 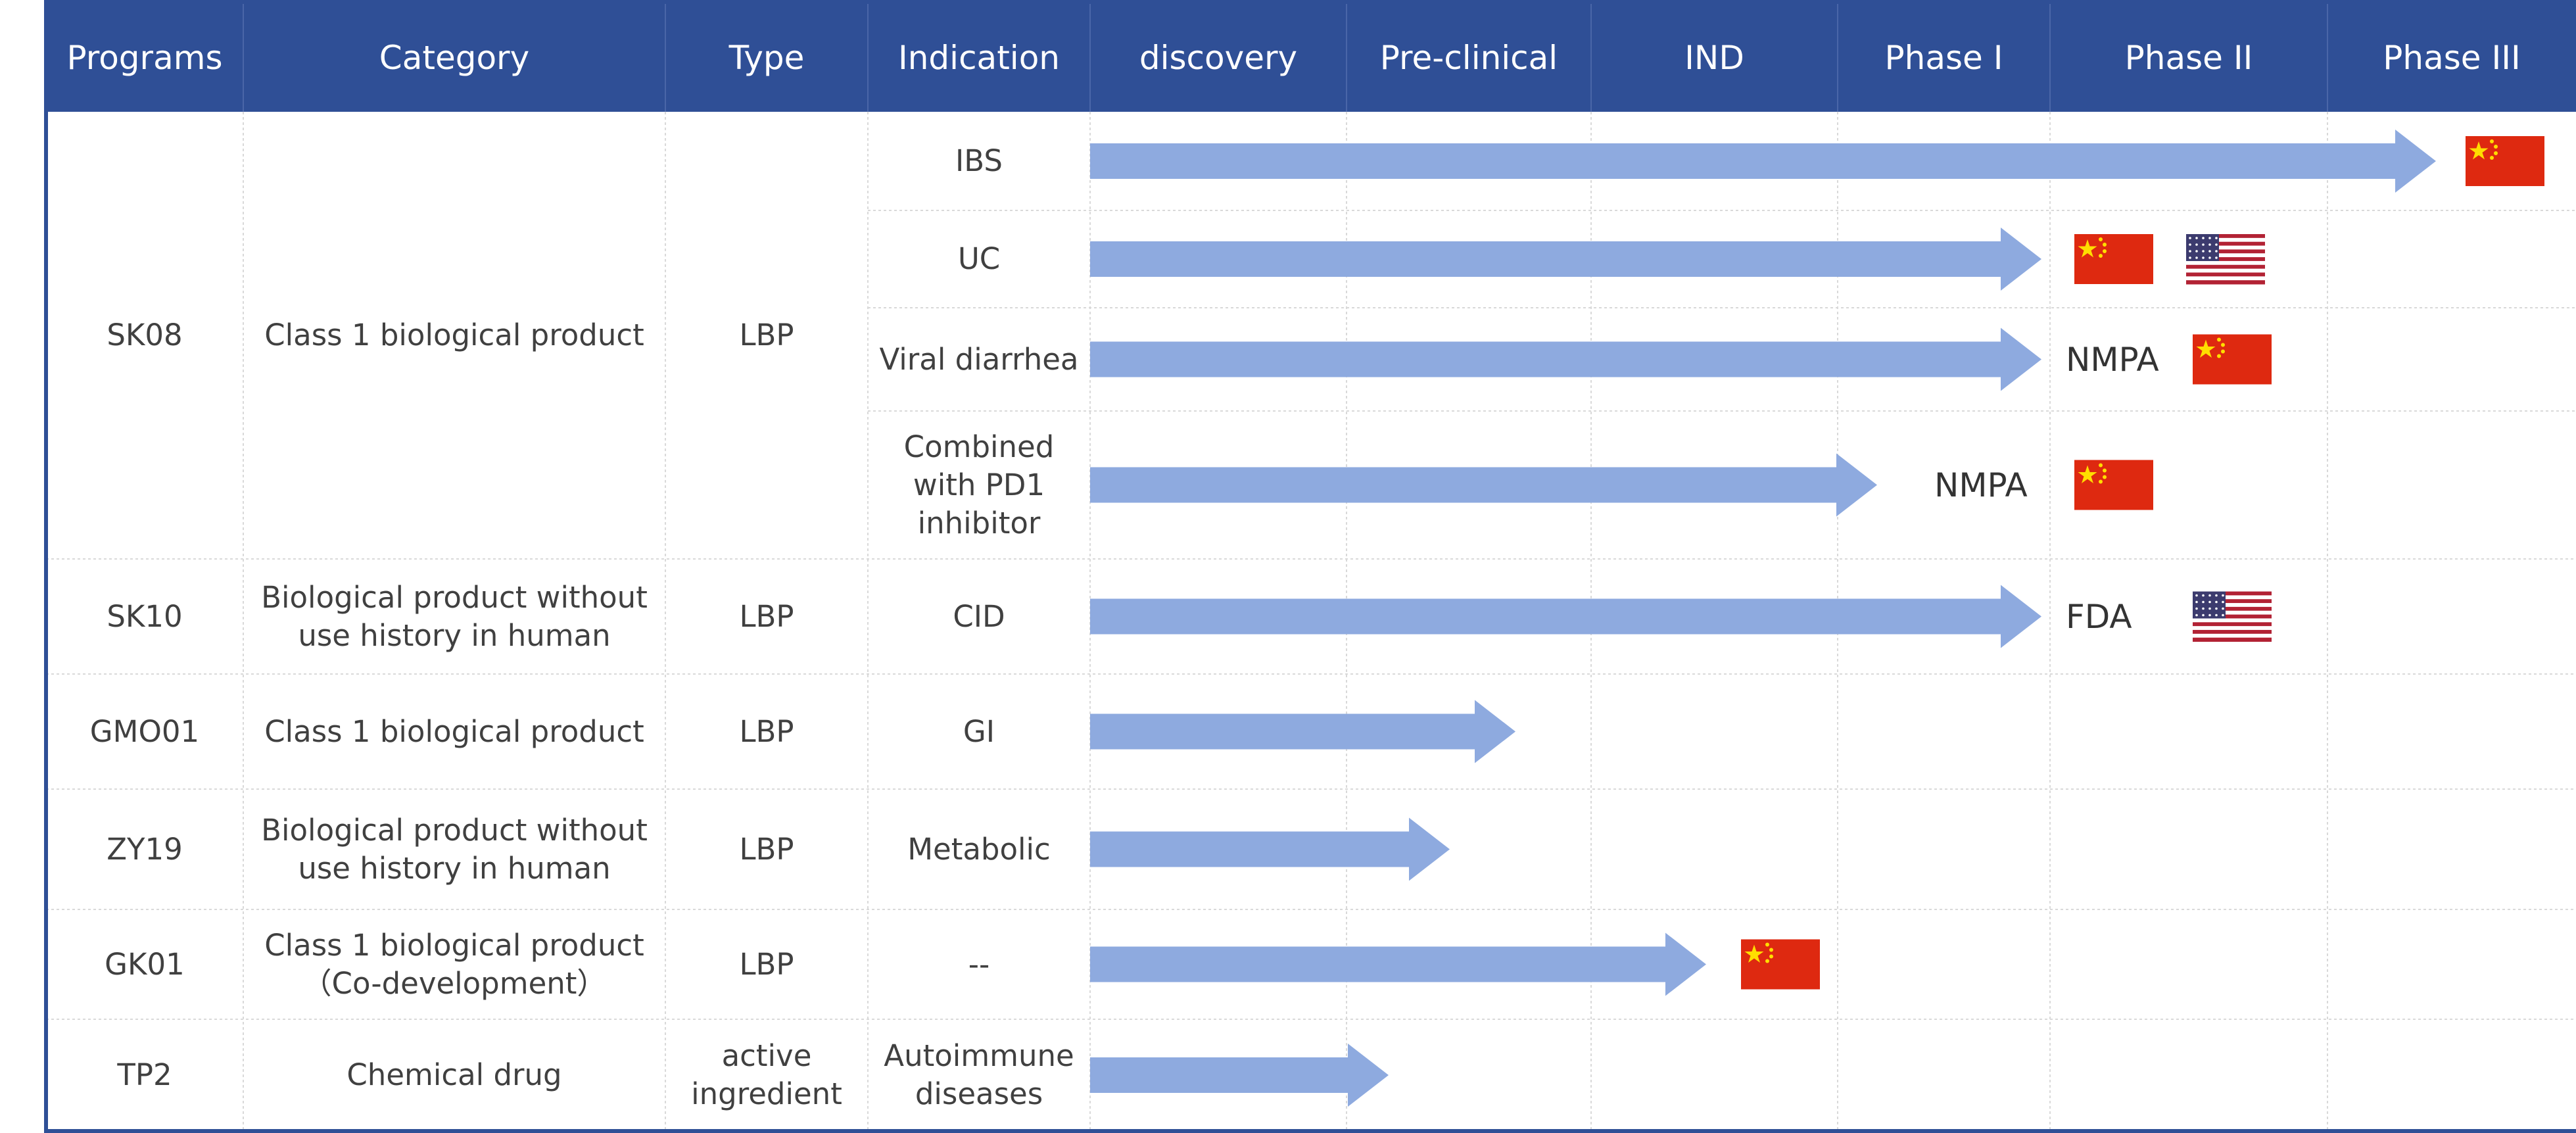 What do you see at coordinates (767, 57) in the screenshot?
I see `header-cell: Type` at bounding box center [767, 57].